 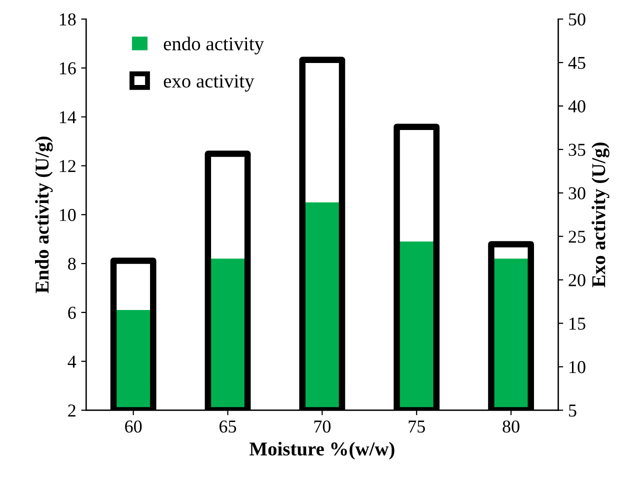 I want to click on y-tick-label: 4, so click(x=72, y=362).